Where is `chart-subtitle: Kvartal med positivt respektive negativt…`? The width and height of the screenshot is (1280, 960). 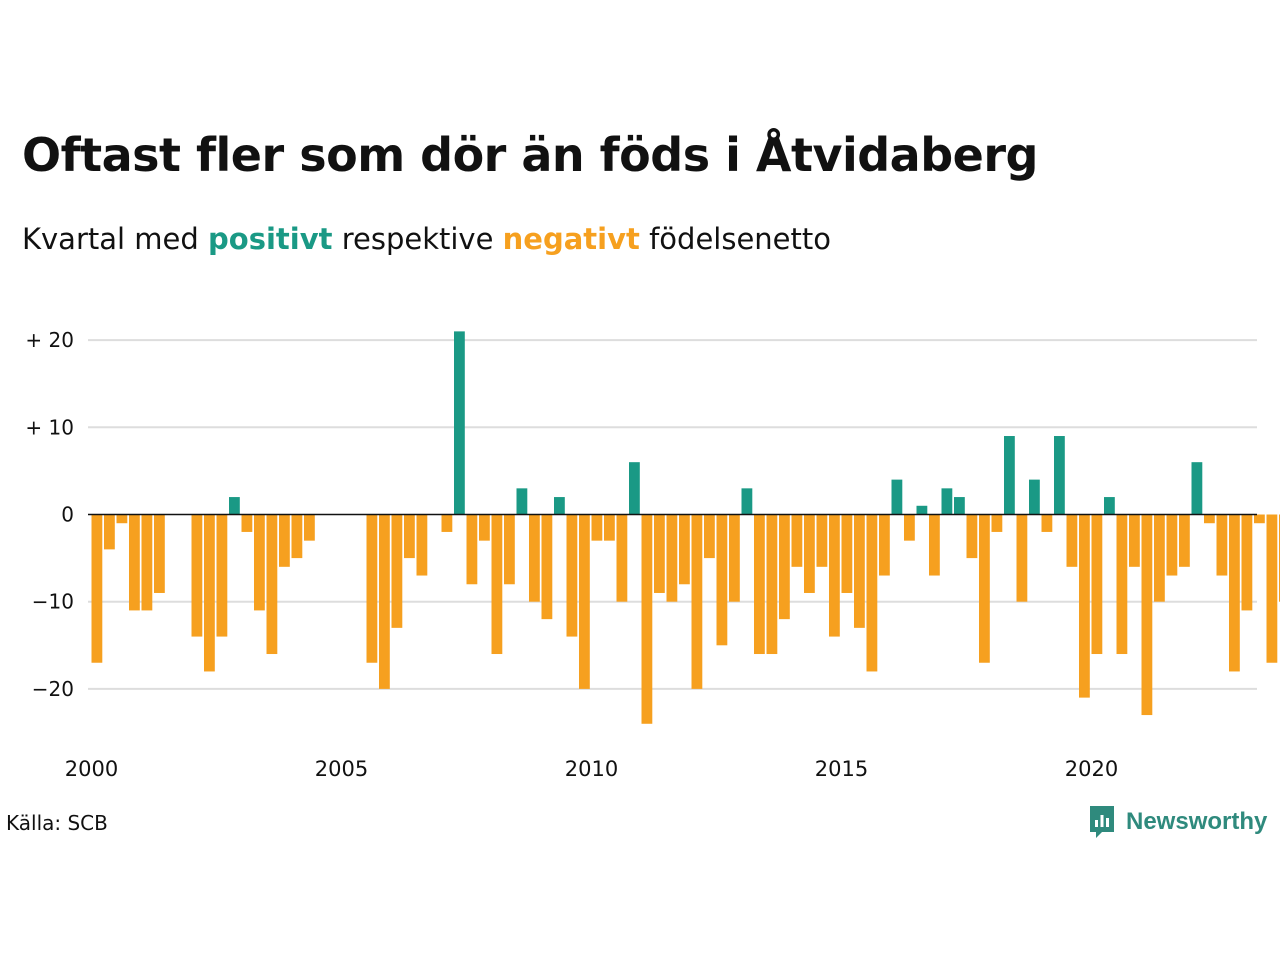 chart-subtitle: Kvartal med positivt respektive negativt… is located at coordinates (426, 239).